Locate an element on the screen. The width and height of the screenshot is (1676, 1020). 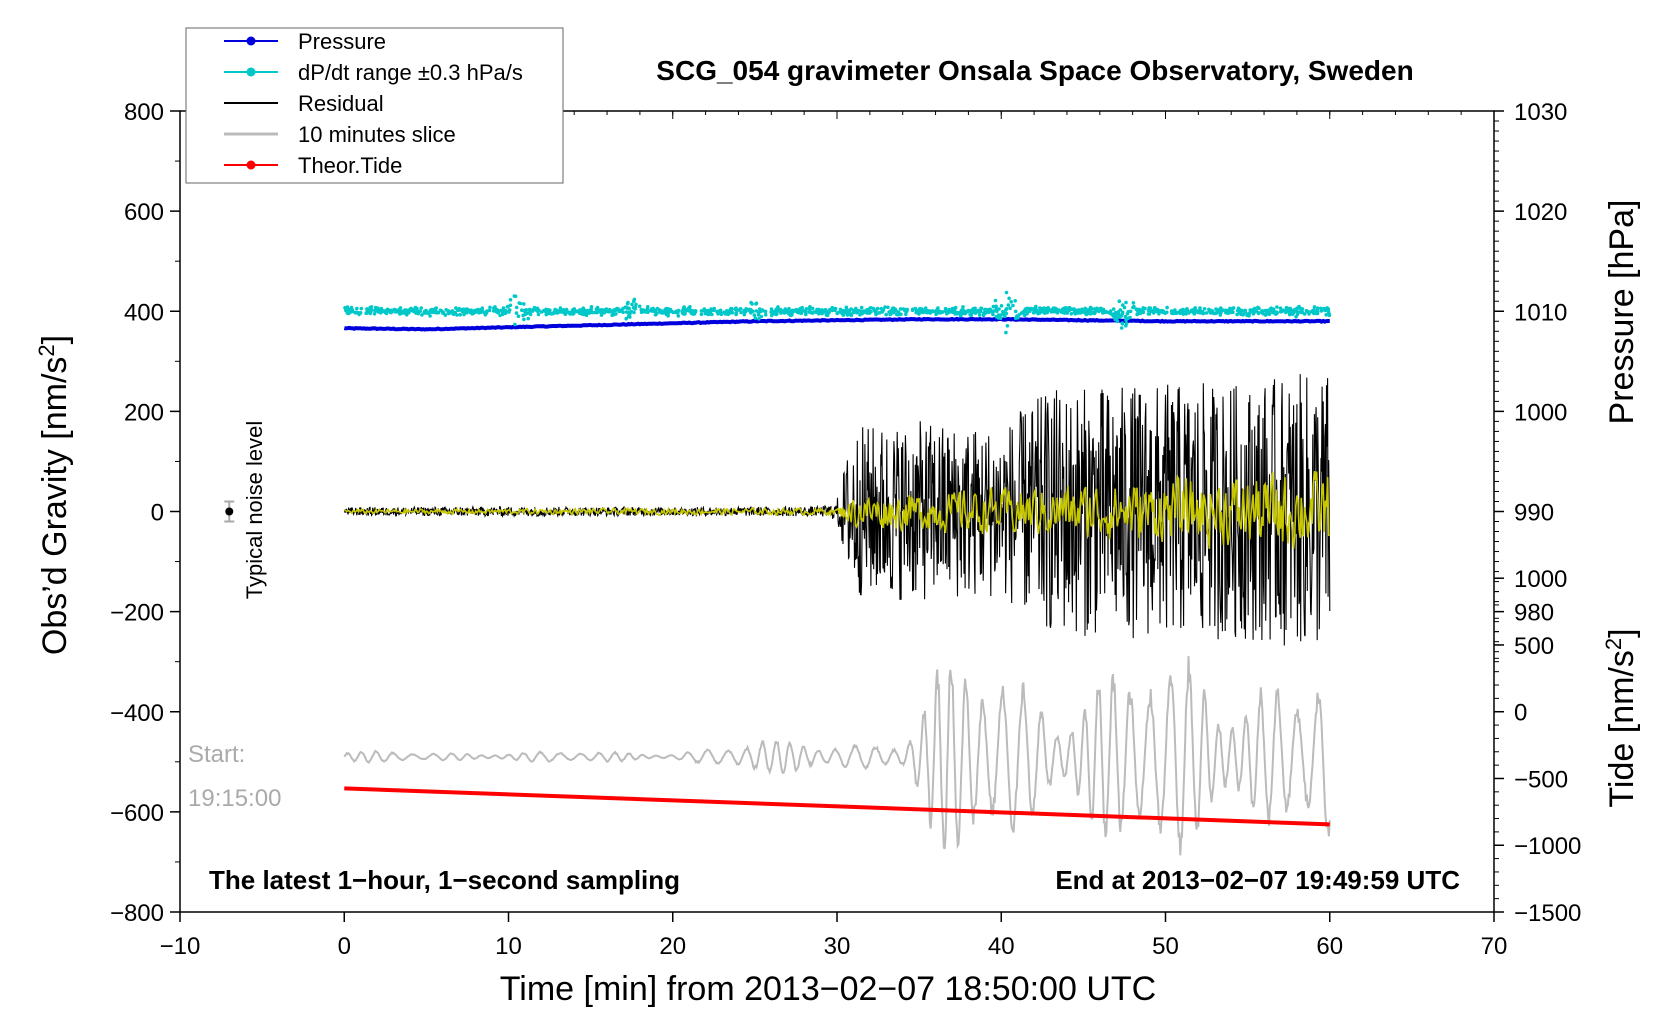
legend-swatch-marker is located at coordinates (251, 72).